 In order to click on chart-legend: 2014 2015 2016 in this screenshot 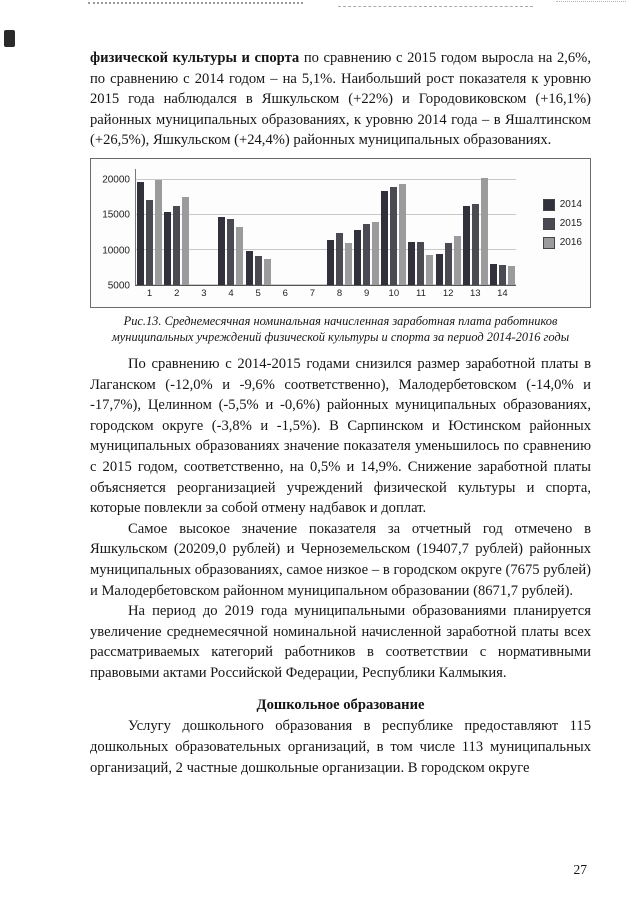, I will do `click(562, 227)`.